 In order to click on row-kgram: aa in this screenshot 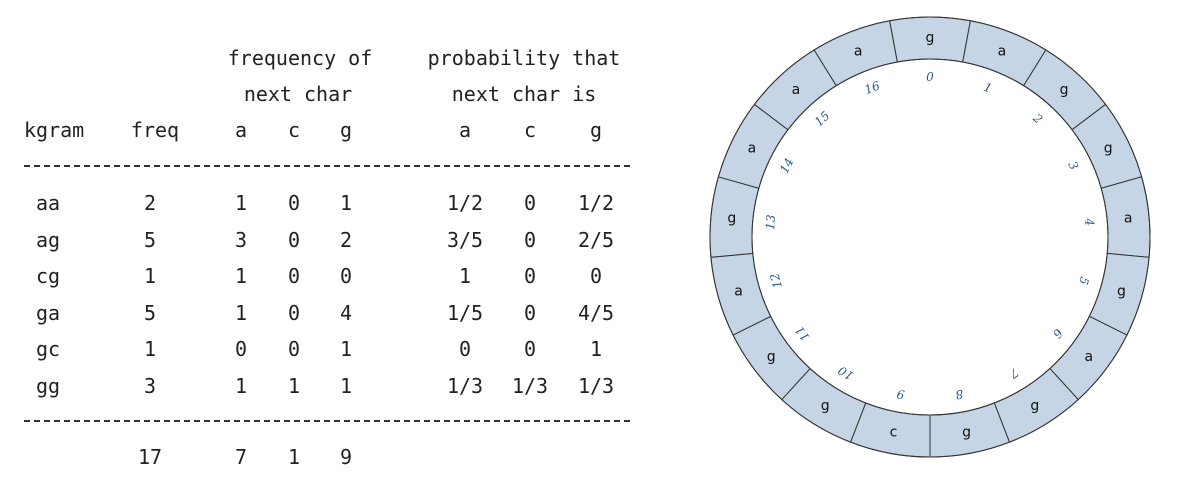, I will do `click(48, 203)`.